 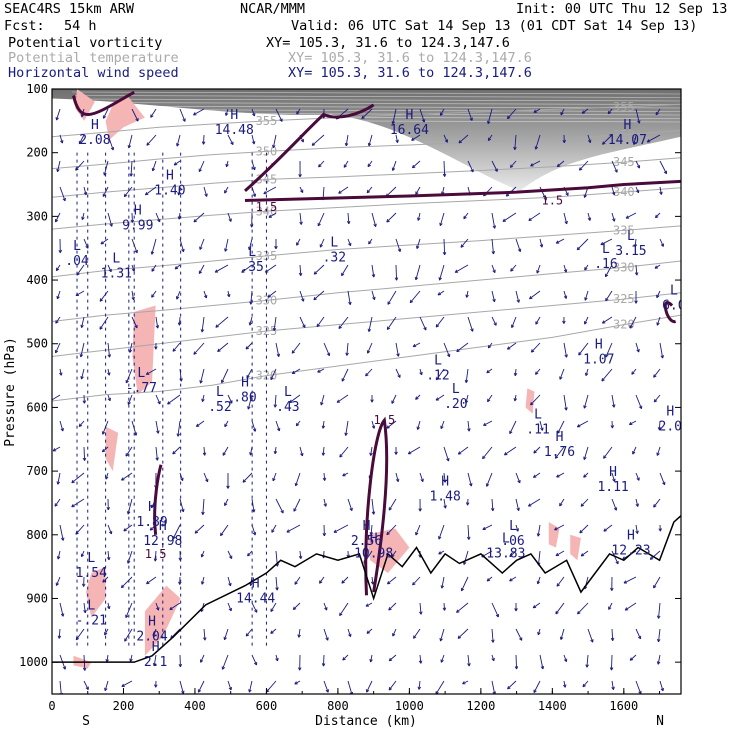 I want to click on strat-hatch-line, so click(x=376, y=107).